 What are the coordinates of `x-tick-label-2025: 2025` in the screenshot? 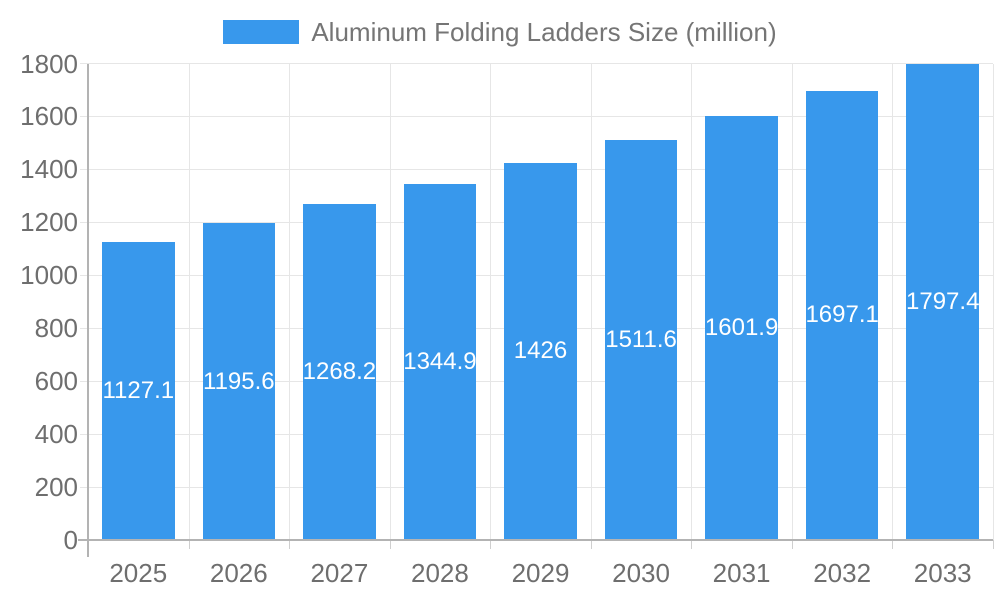 It's located at (138, 573).